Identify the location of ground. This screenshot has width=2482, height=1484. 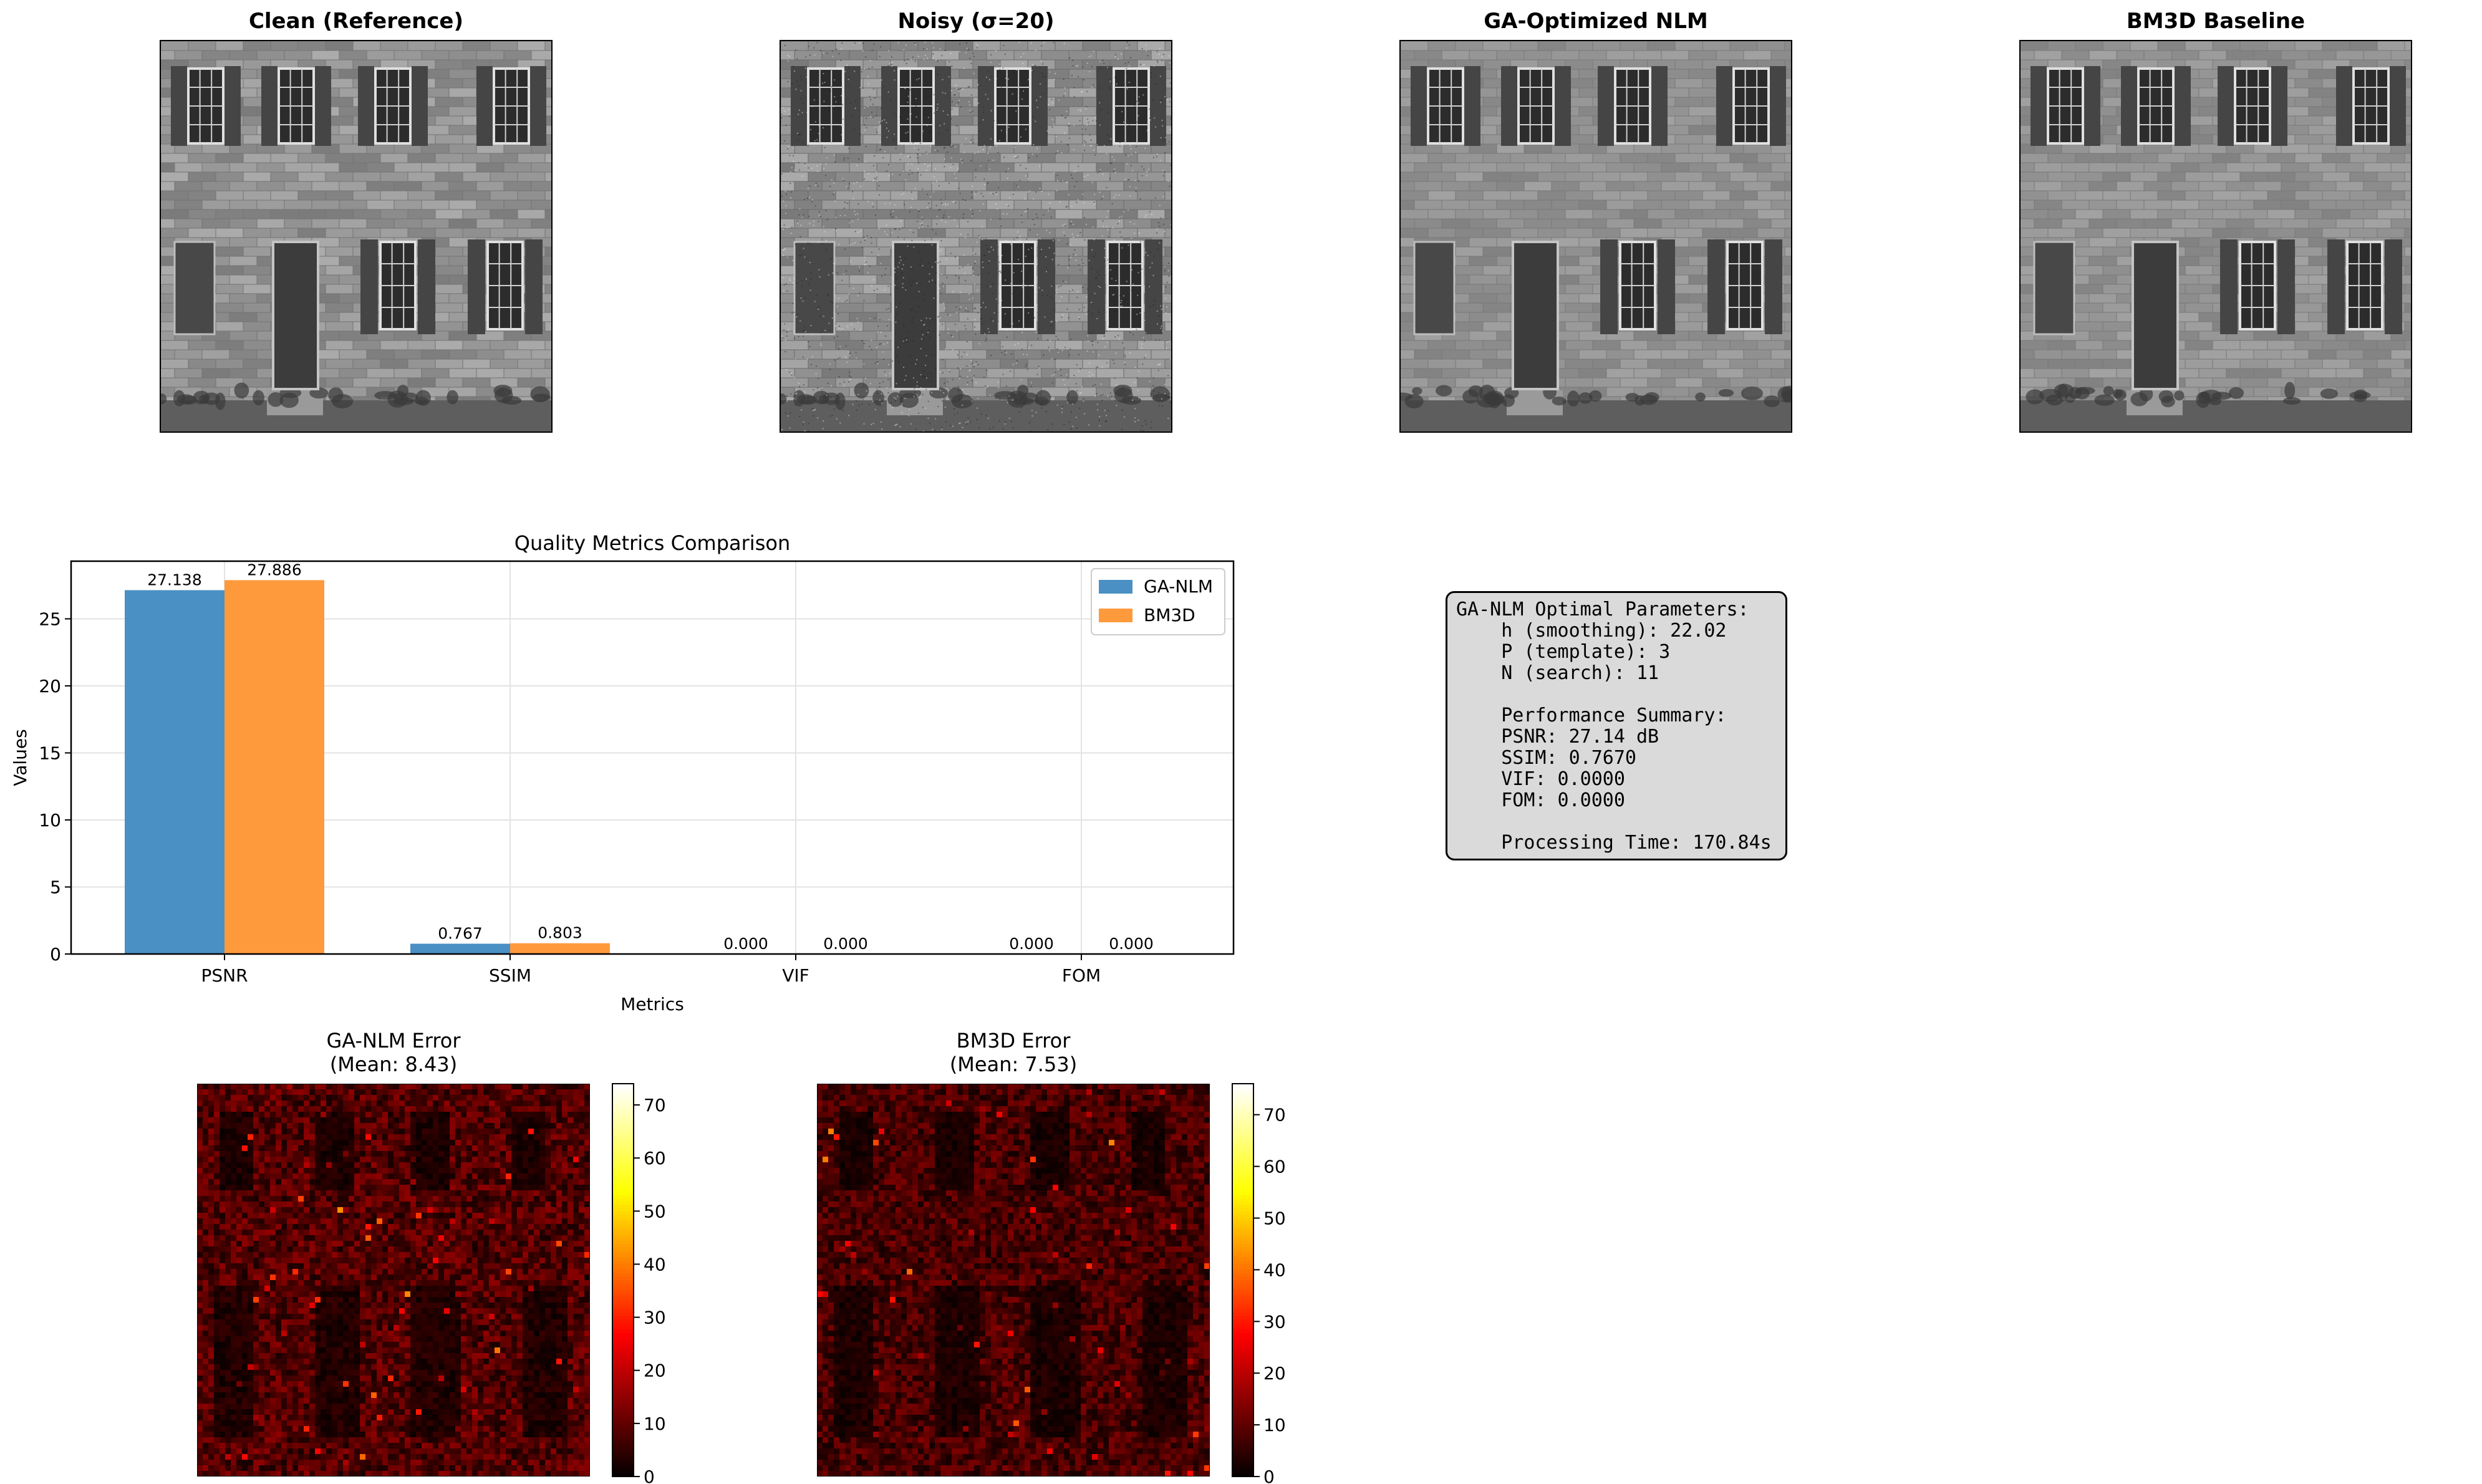
(1596, 416).